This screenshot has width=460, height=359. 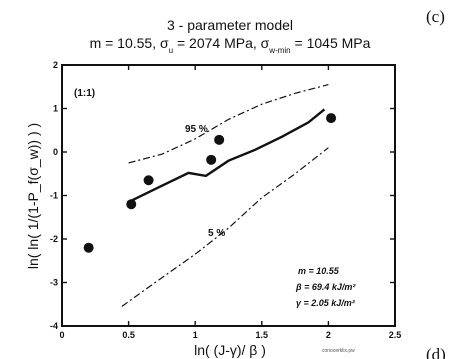 I want to click on y-tick-label: -1, so click(x=54, y=196).